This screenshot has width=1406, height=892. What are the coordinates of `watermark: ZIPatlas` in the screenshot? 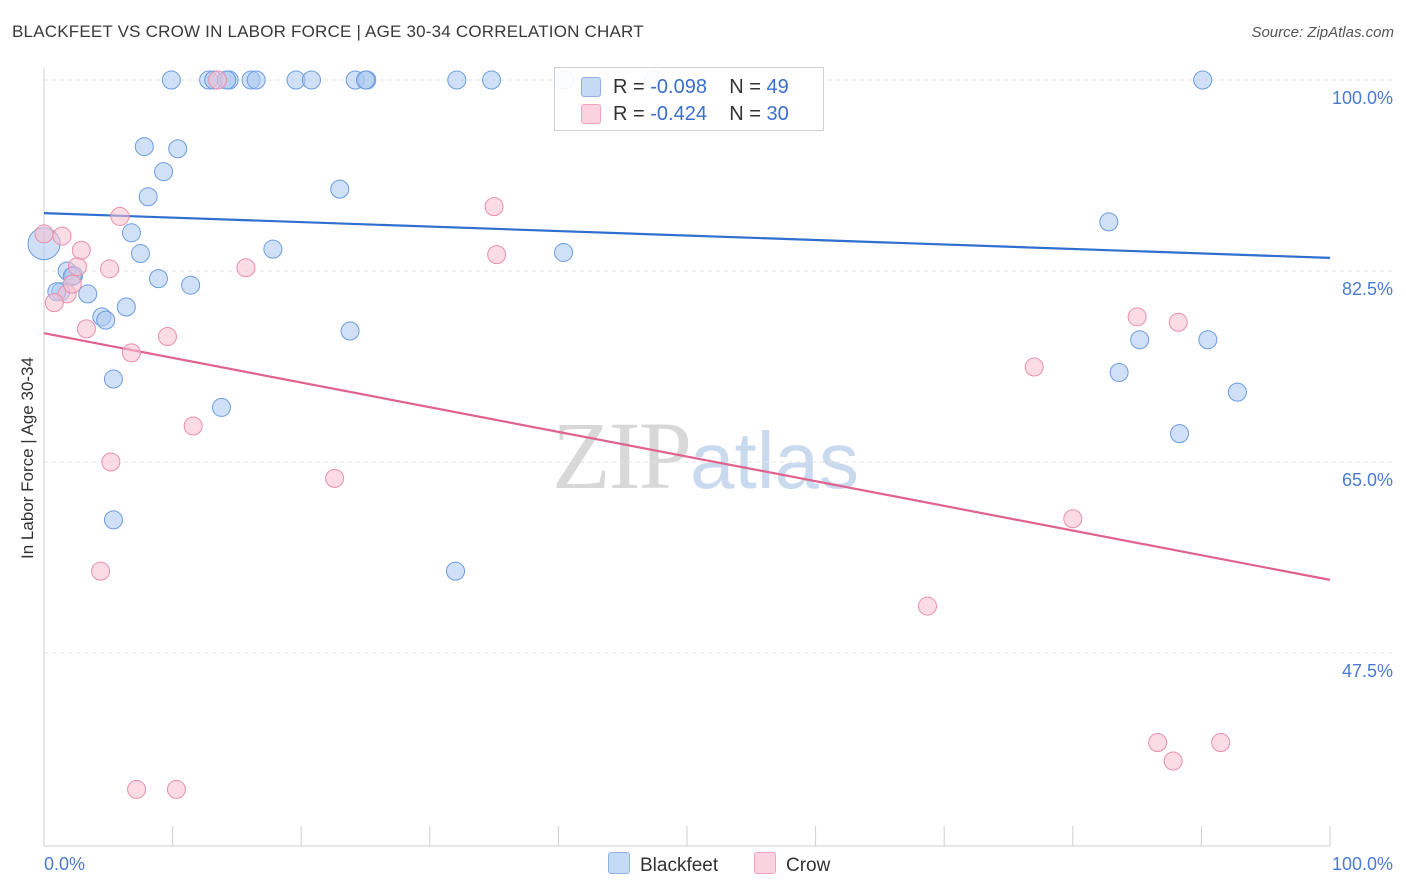 It's located at (705, 455).